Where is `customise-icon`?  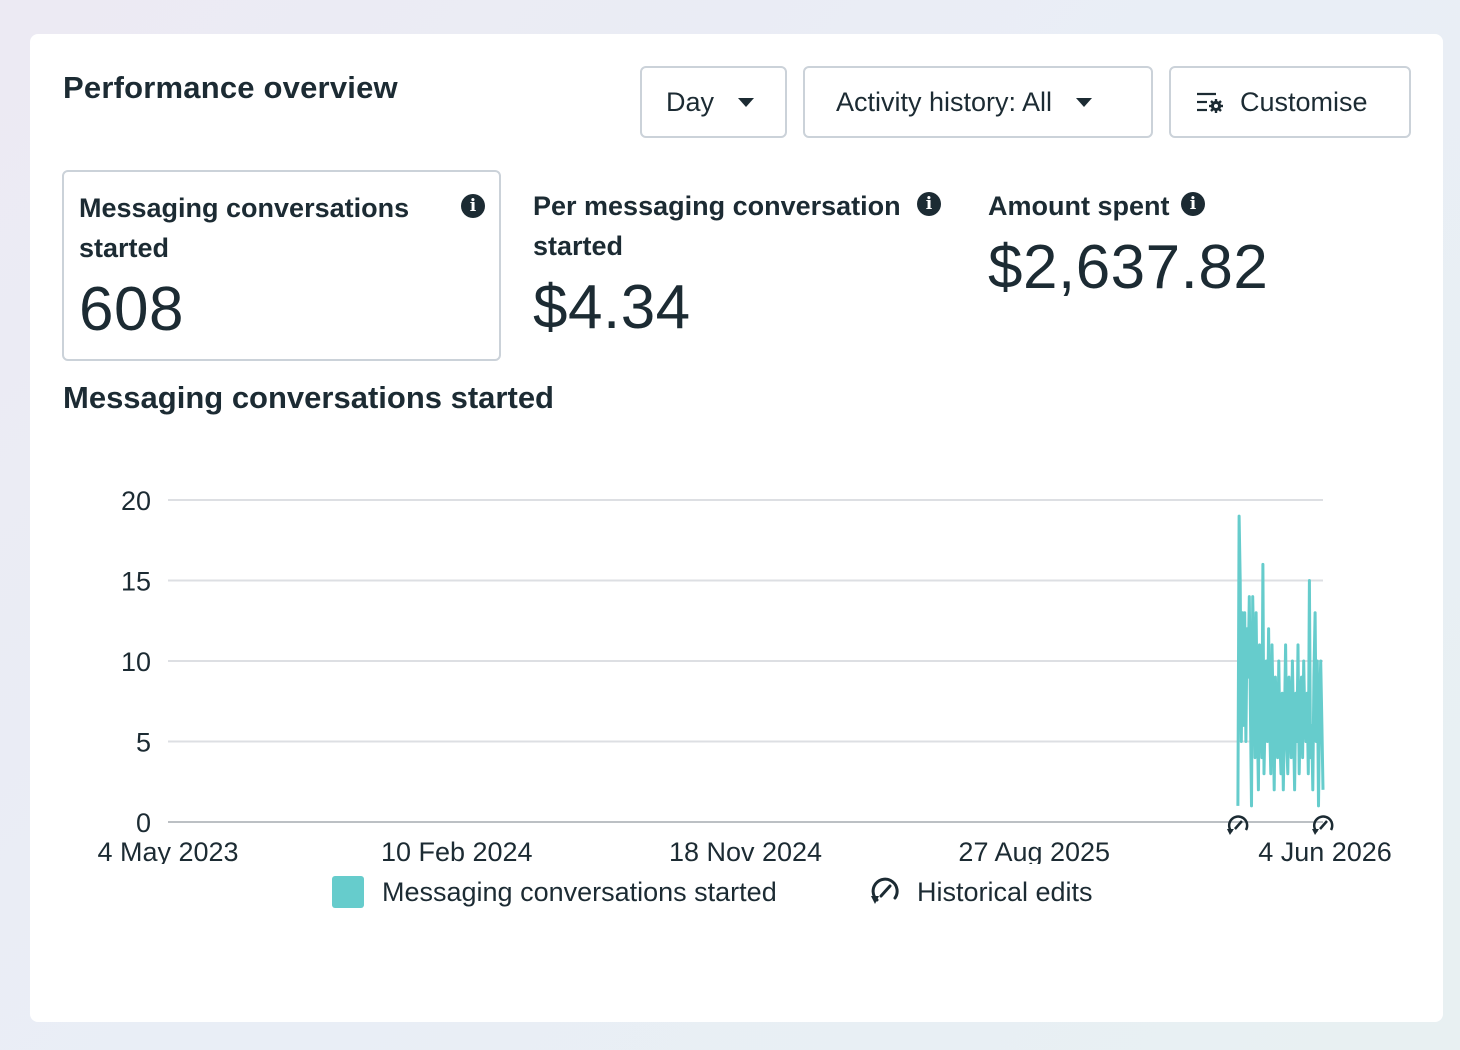 customise-icon is located at coordinates (1210, 102).